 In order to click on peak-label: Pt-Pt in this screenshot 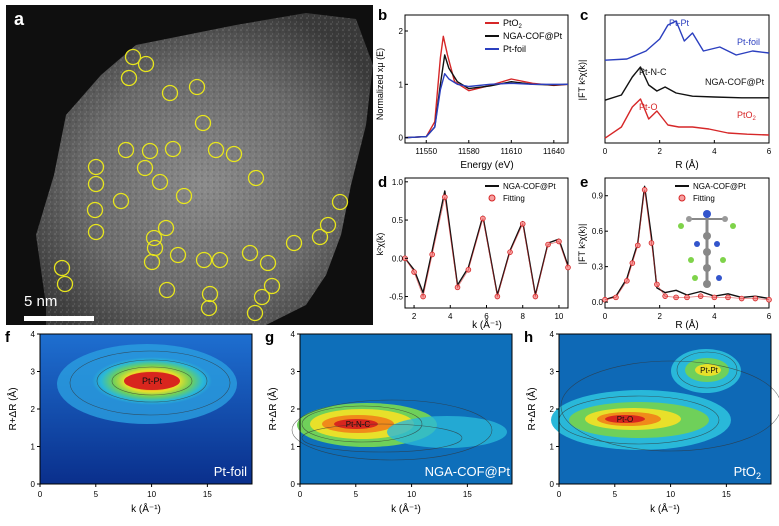, I will do `click(152, 381)`.